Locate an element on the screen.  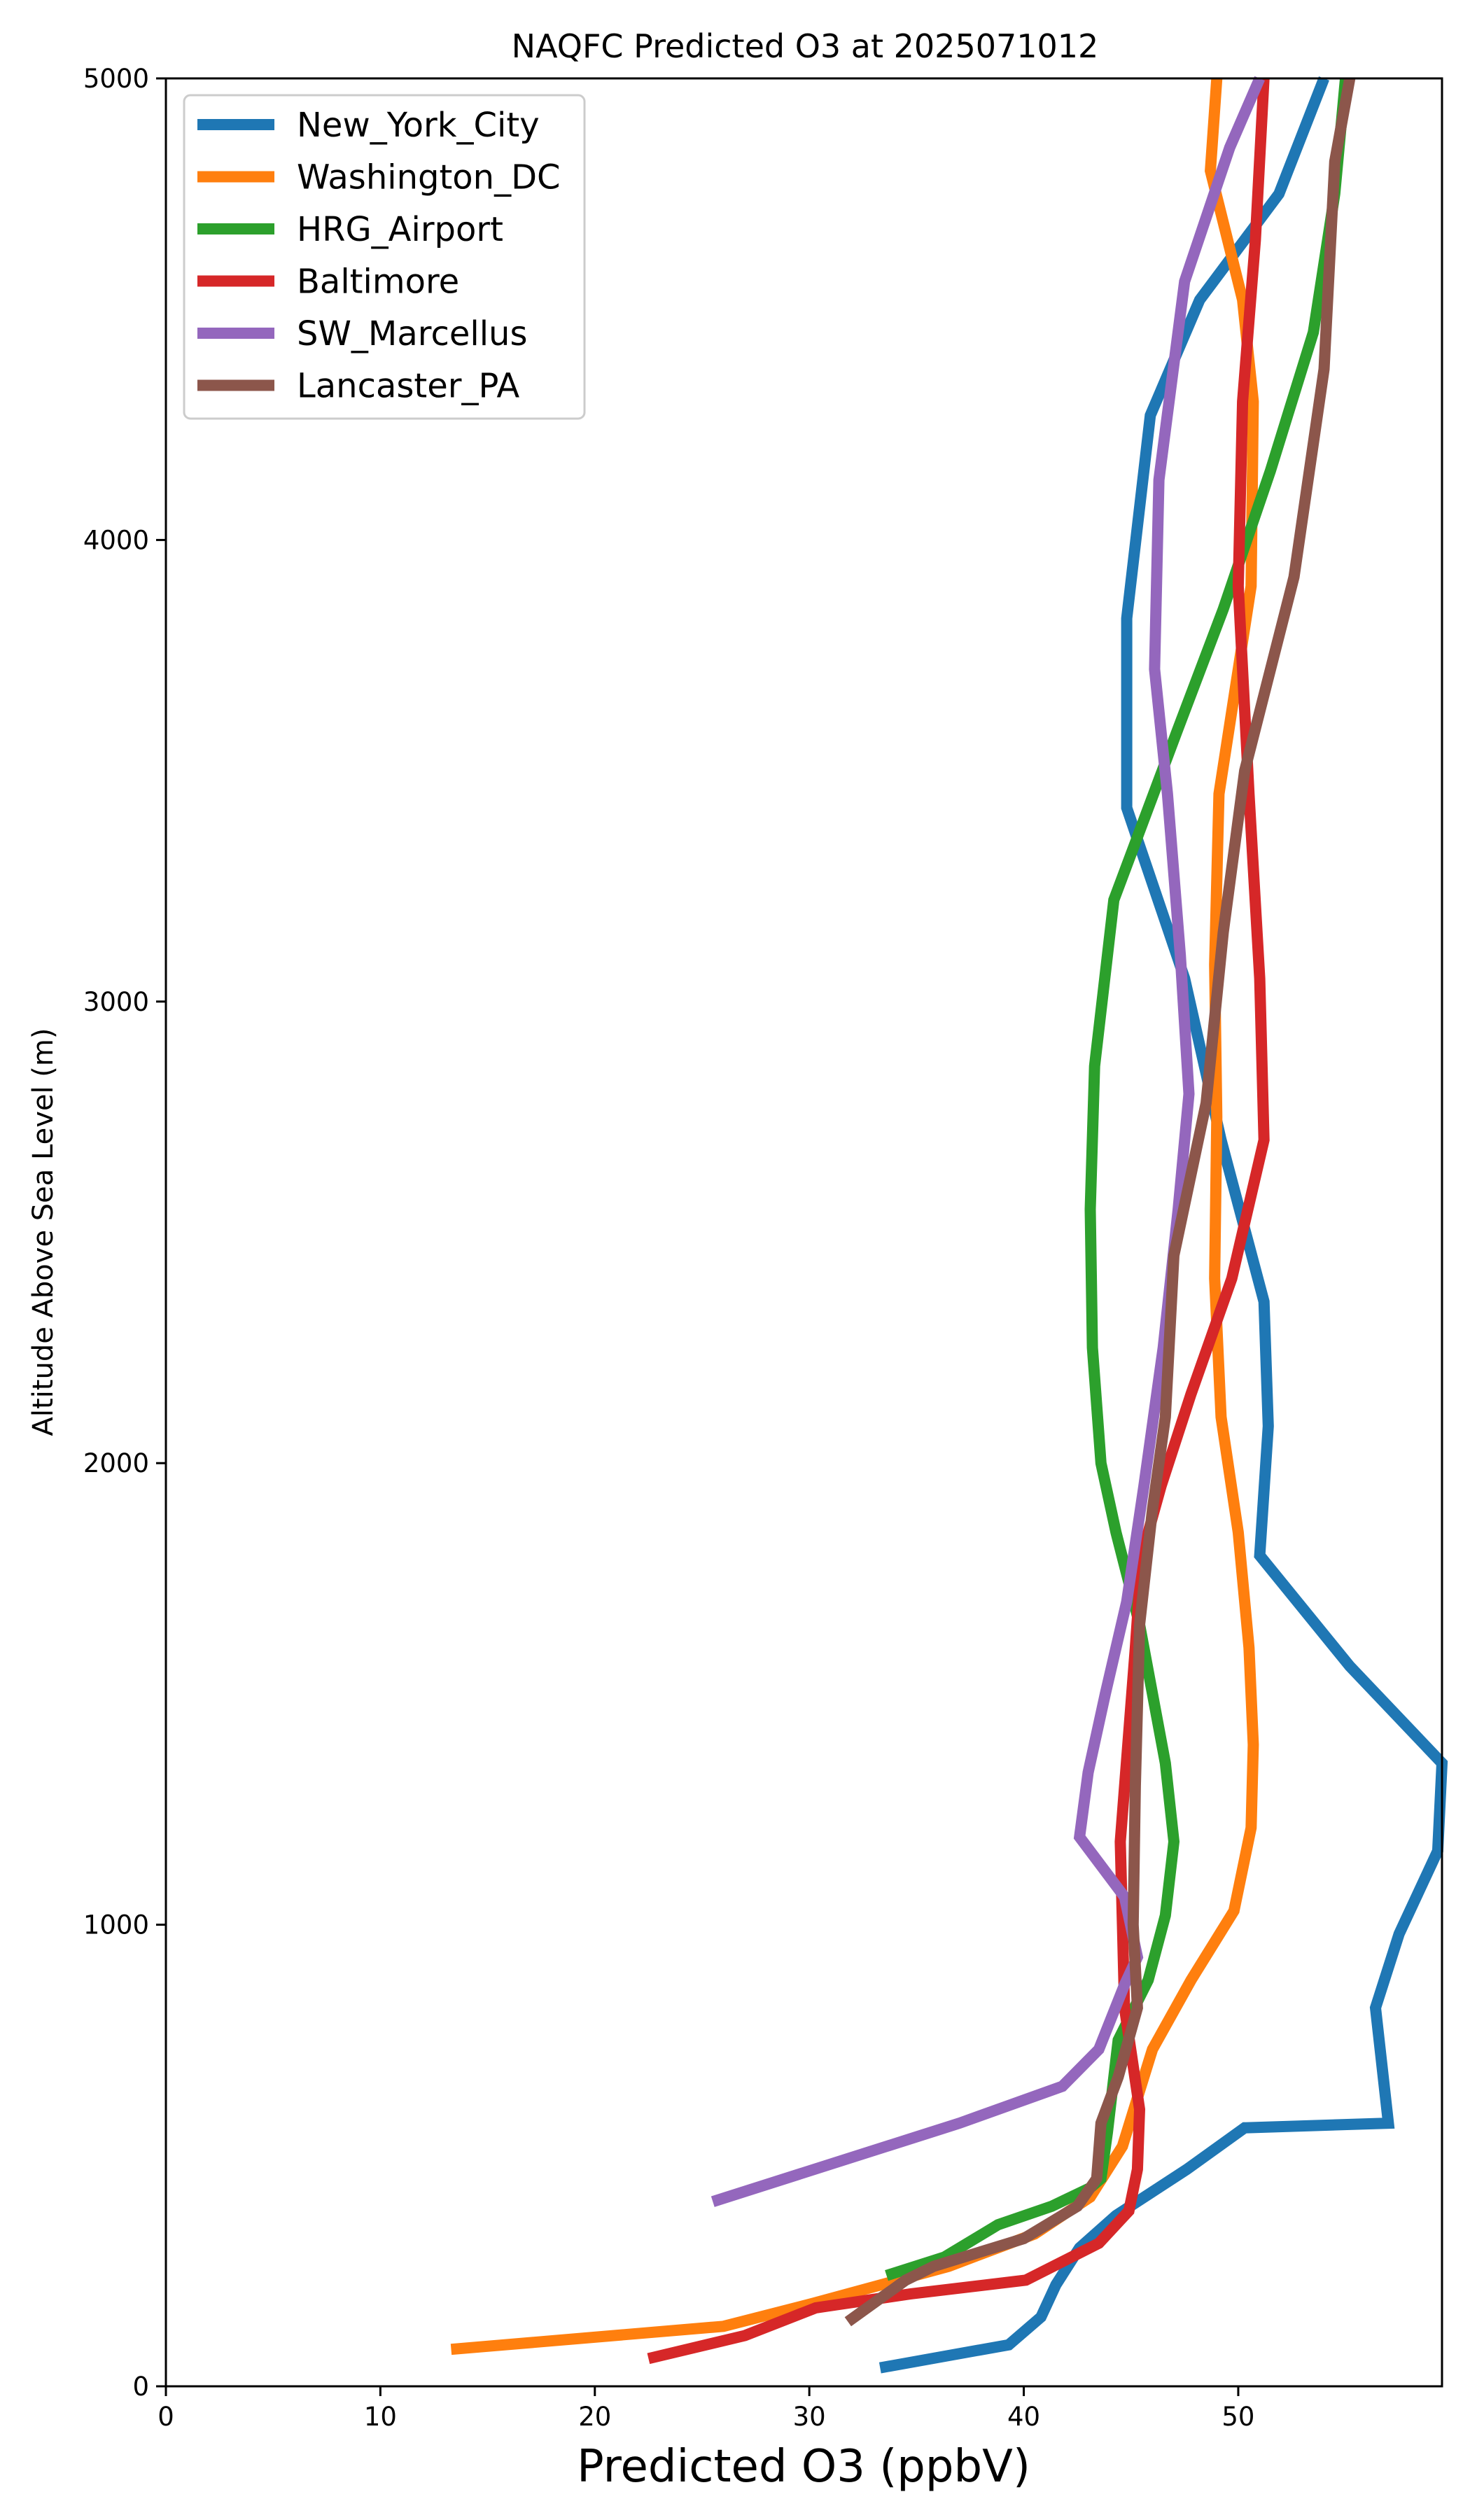
y-tick-label: 1000 is located at coordinates (116, 1925).